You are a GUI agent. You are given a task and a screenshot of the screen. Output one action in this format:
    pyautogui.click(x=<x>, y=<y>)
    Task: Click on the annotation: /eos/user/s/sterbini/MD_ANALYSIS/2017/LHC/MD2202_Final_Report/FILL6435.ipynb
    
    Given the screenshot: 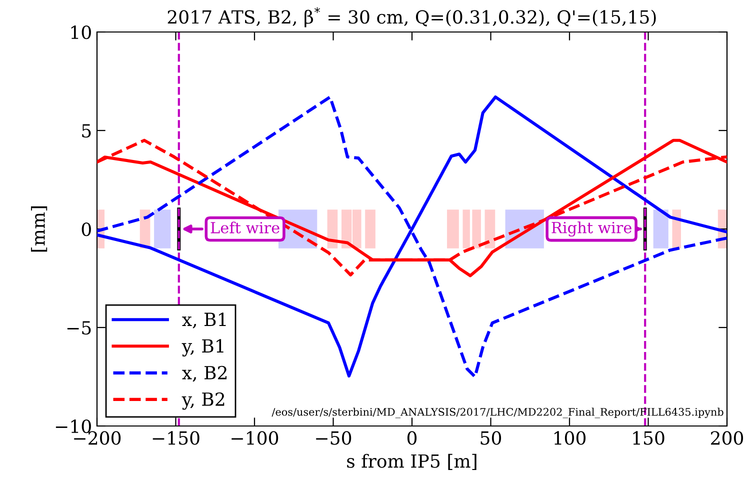 What is the action you would take?
    pyautogui.click(x=498, y=413)
    